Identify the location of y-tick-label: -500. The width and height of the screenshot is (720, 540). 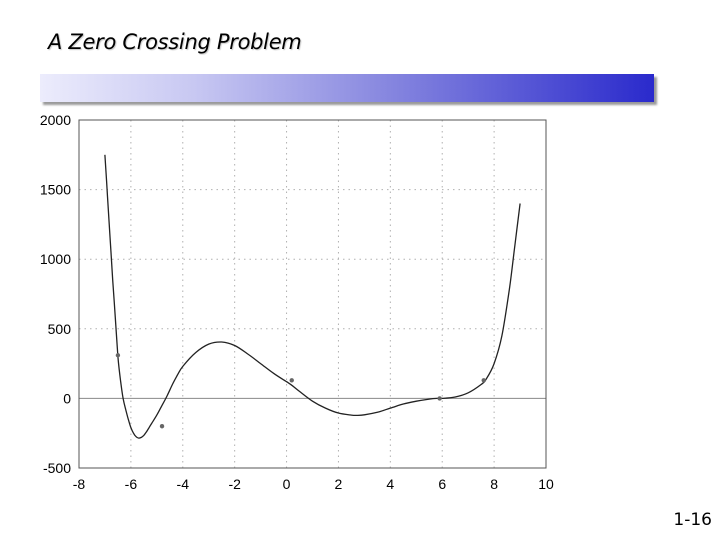
(57, 468).